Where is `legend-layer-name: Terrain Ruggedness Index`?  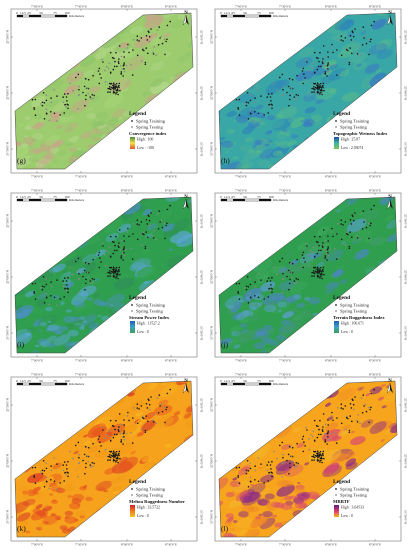 legend-layer-name: Terrain Ruggedness Index is located at coordinates (359, 317).